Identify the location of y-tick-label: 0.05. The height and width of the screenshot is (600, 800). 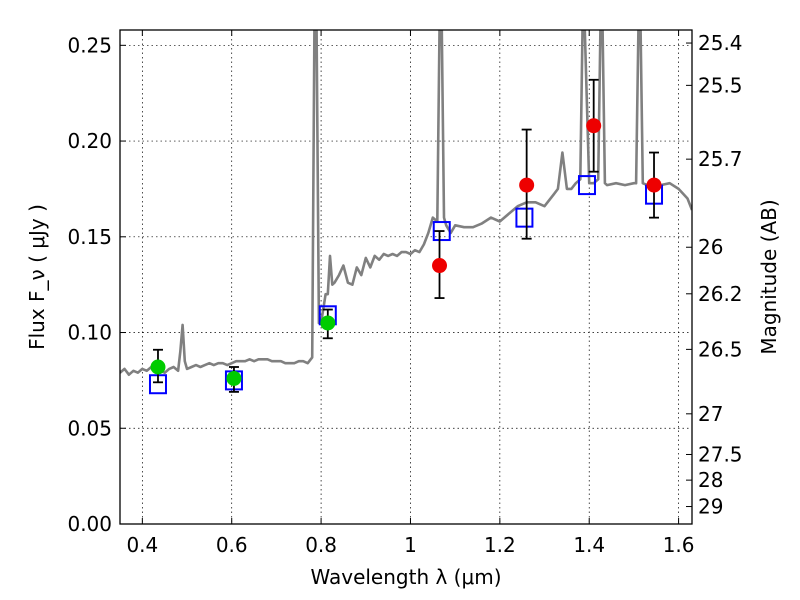
(89, 428).